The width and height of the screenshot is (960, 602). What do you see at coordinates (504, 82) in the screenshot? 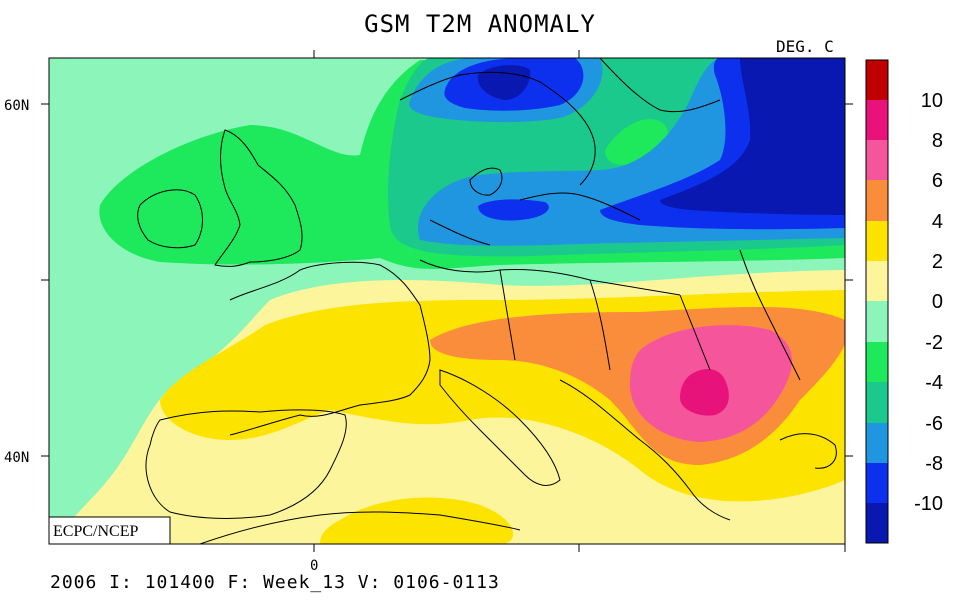
I see `field-band-below-minus10-north` at bounding box center [504, 82].